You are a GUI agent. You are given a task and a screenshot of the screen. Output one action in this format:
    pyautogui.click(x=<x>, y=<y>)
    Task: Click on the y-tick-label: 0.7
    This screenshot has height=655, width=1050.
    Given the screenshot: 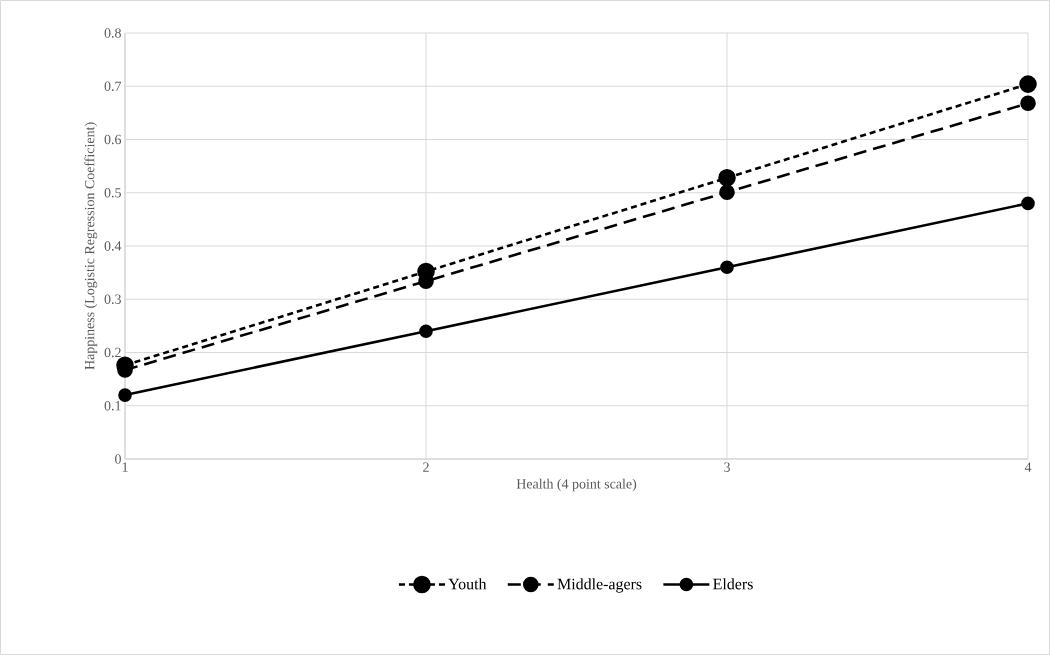 What is the action you would take?
    pyautogui.click(x=113, y=86)
    